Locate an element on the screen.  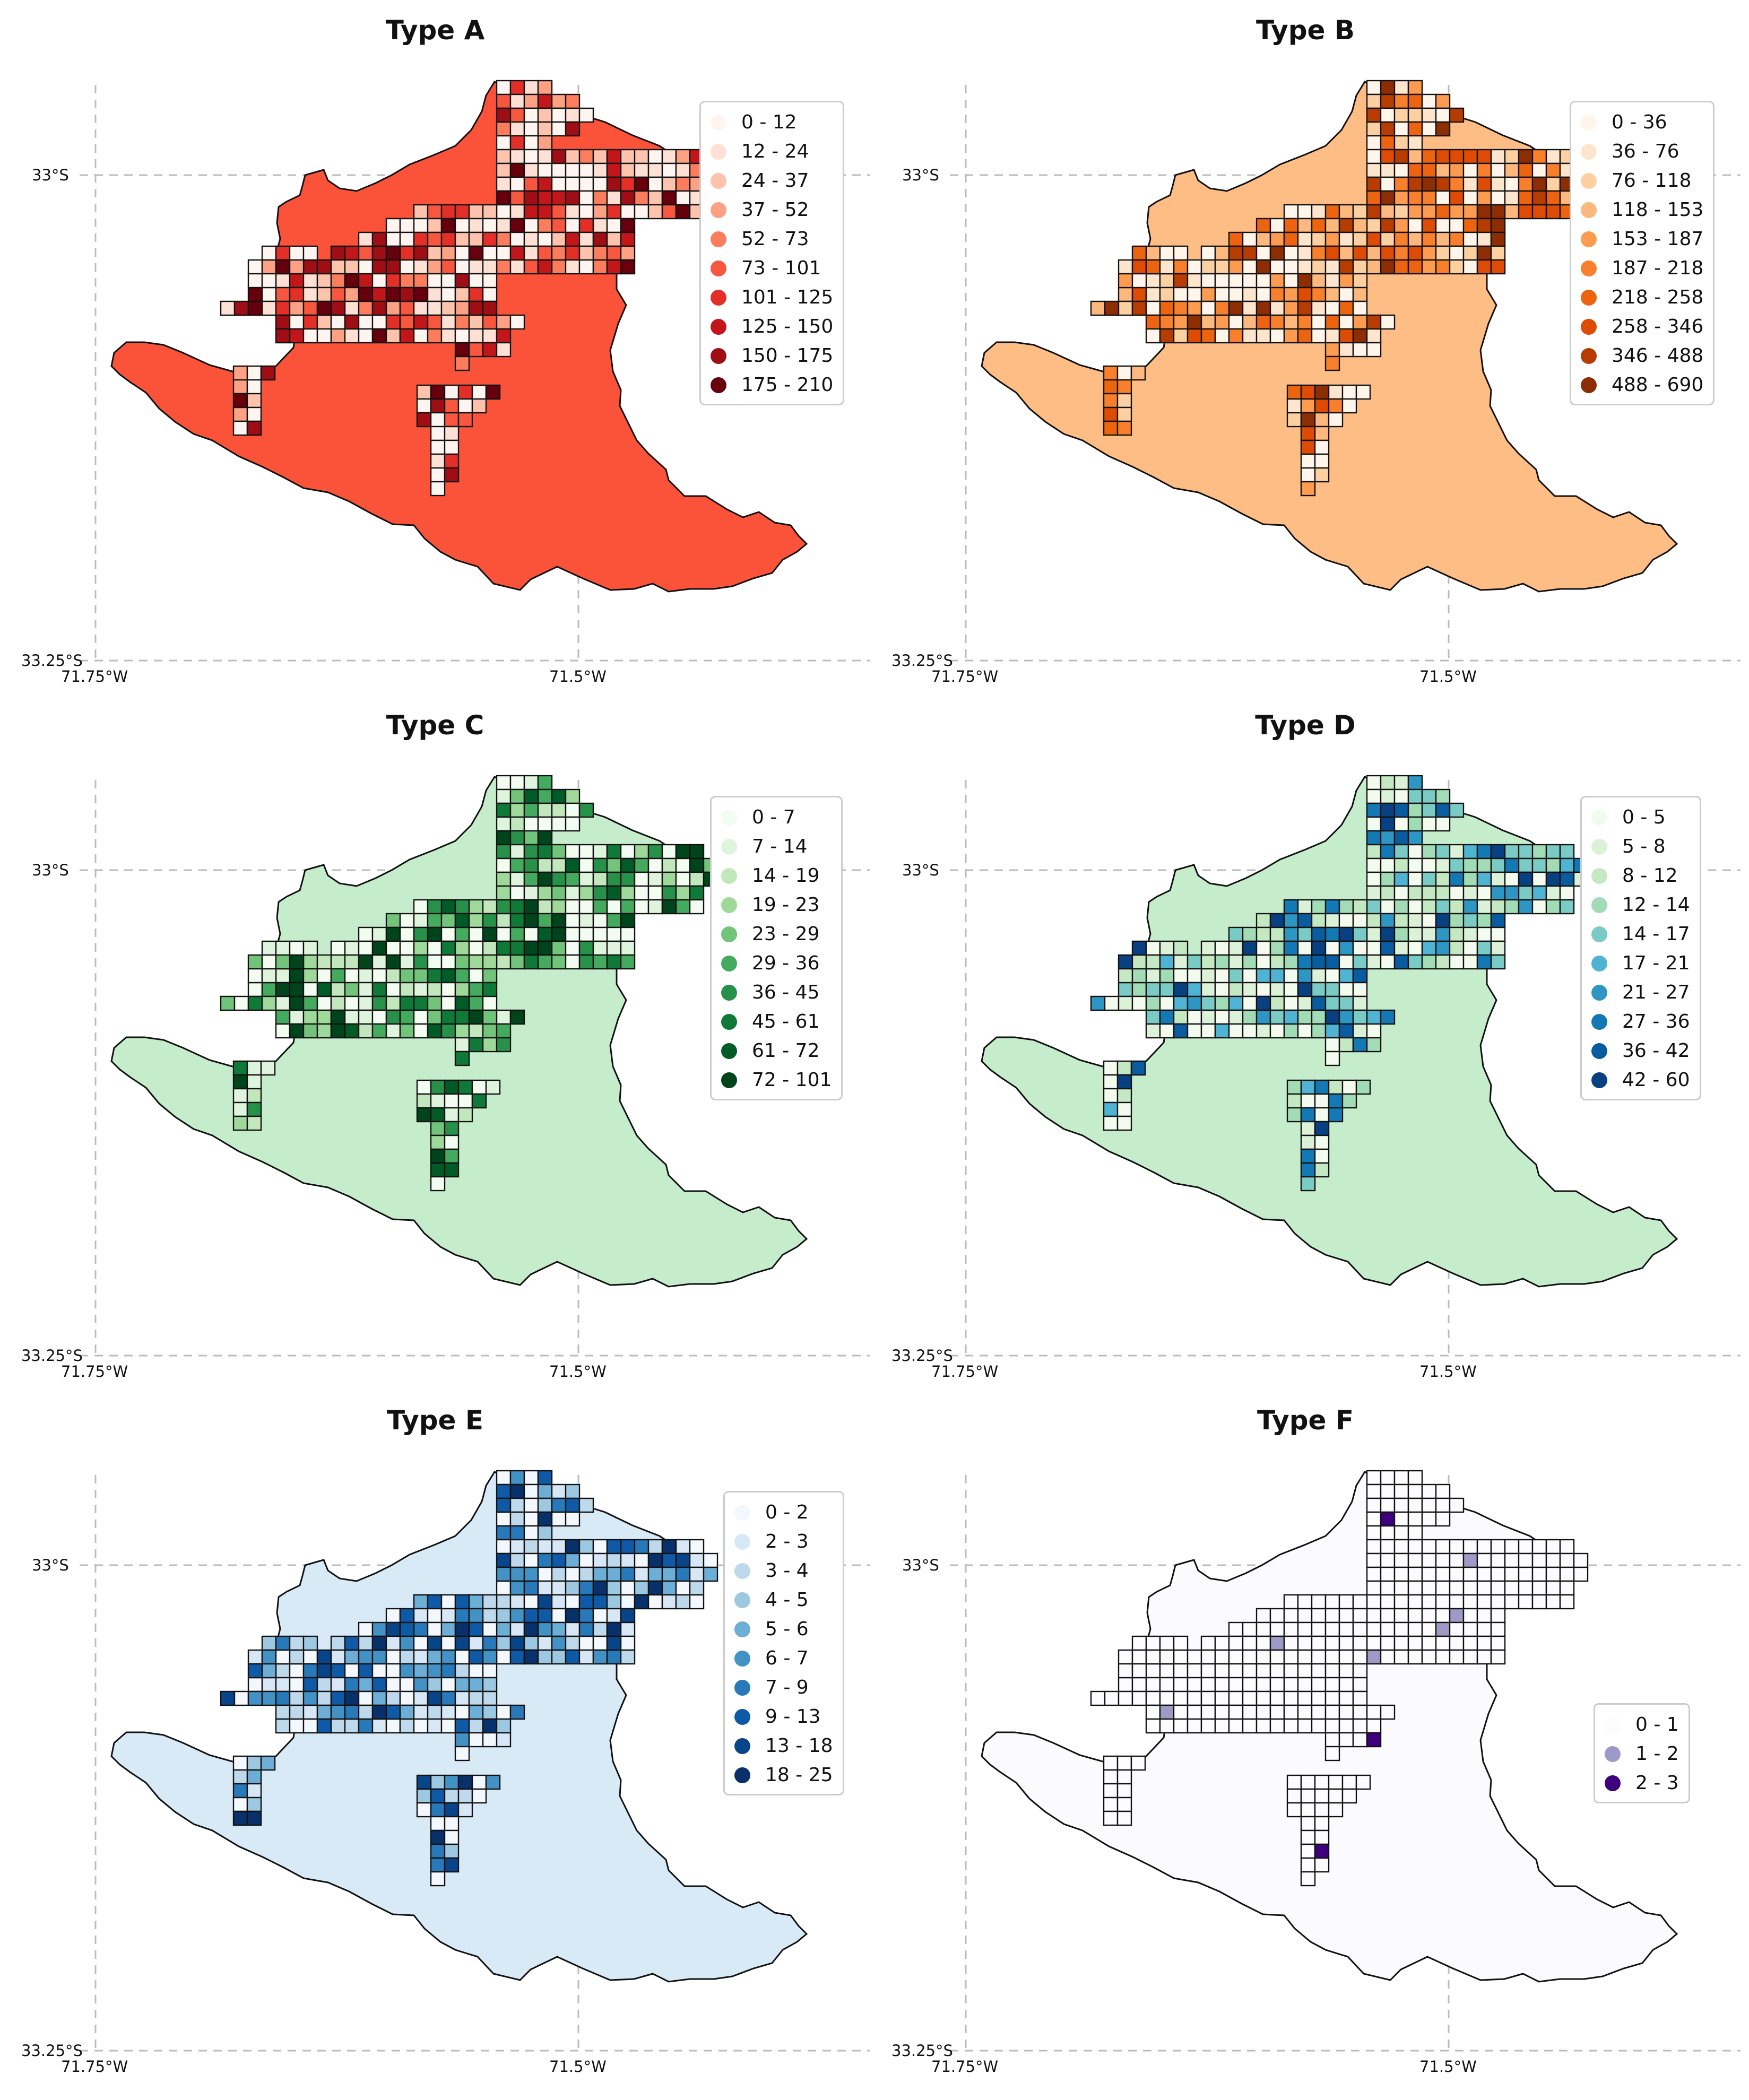
legend-item: 101 - 125 is located at coordinates (772, 297).